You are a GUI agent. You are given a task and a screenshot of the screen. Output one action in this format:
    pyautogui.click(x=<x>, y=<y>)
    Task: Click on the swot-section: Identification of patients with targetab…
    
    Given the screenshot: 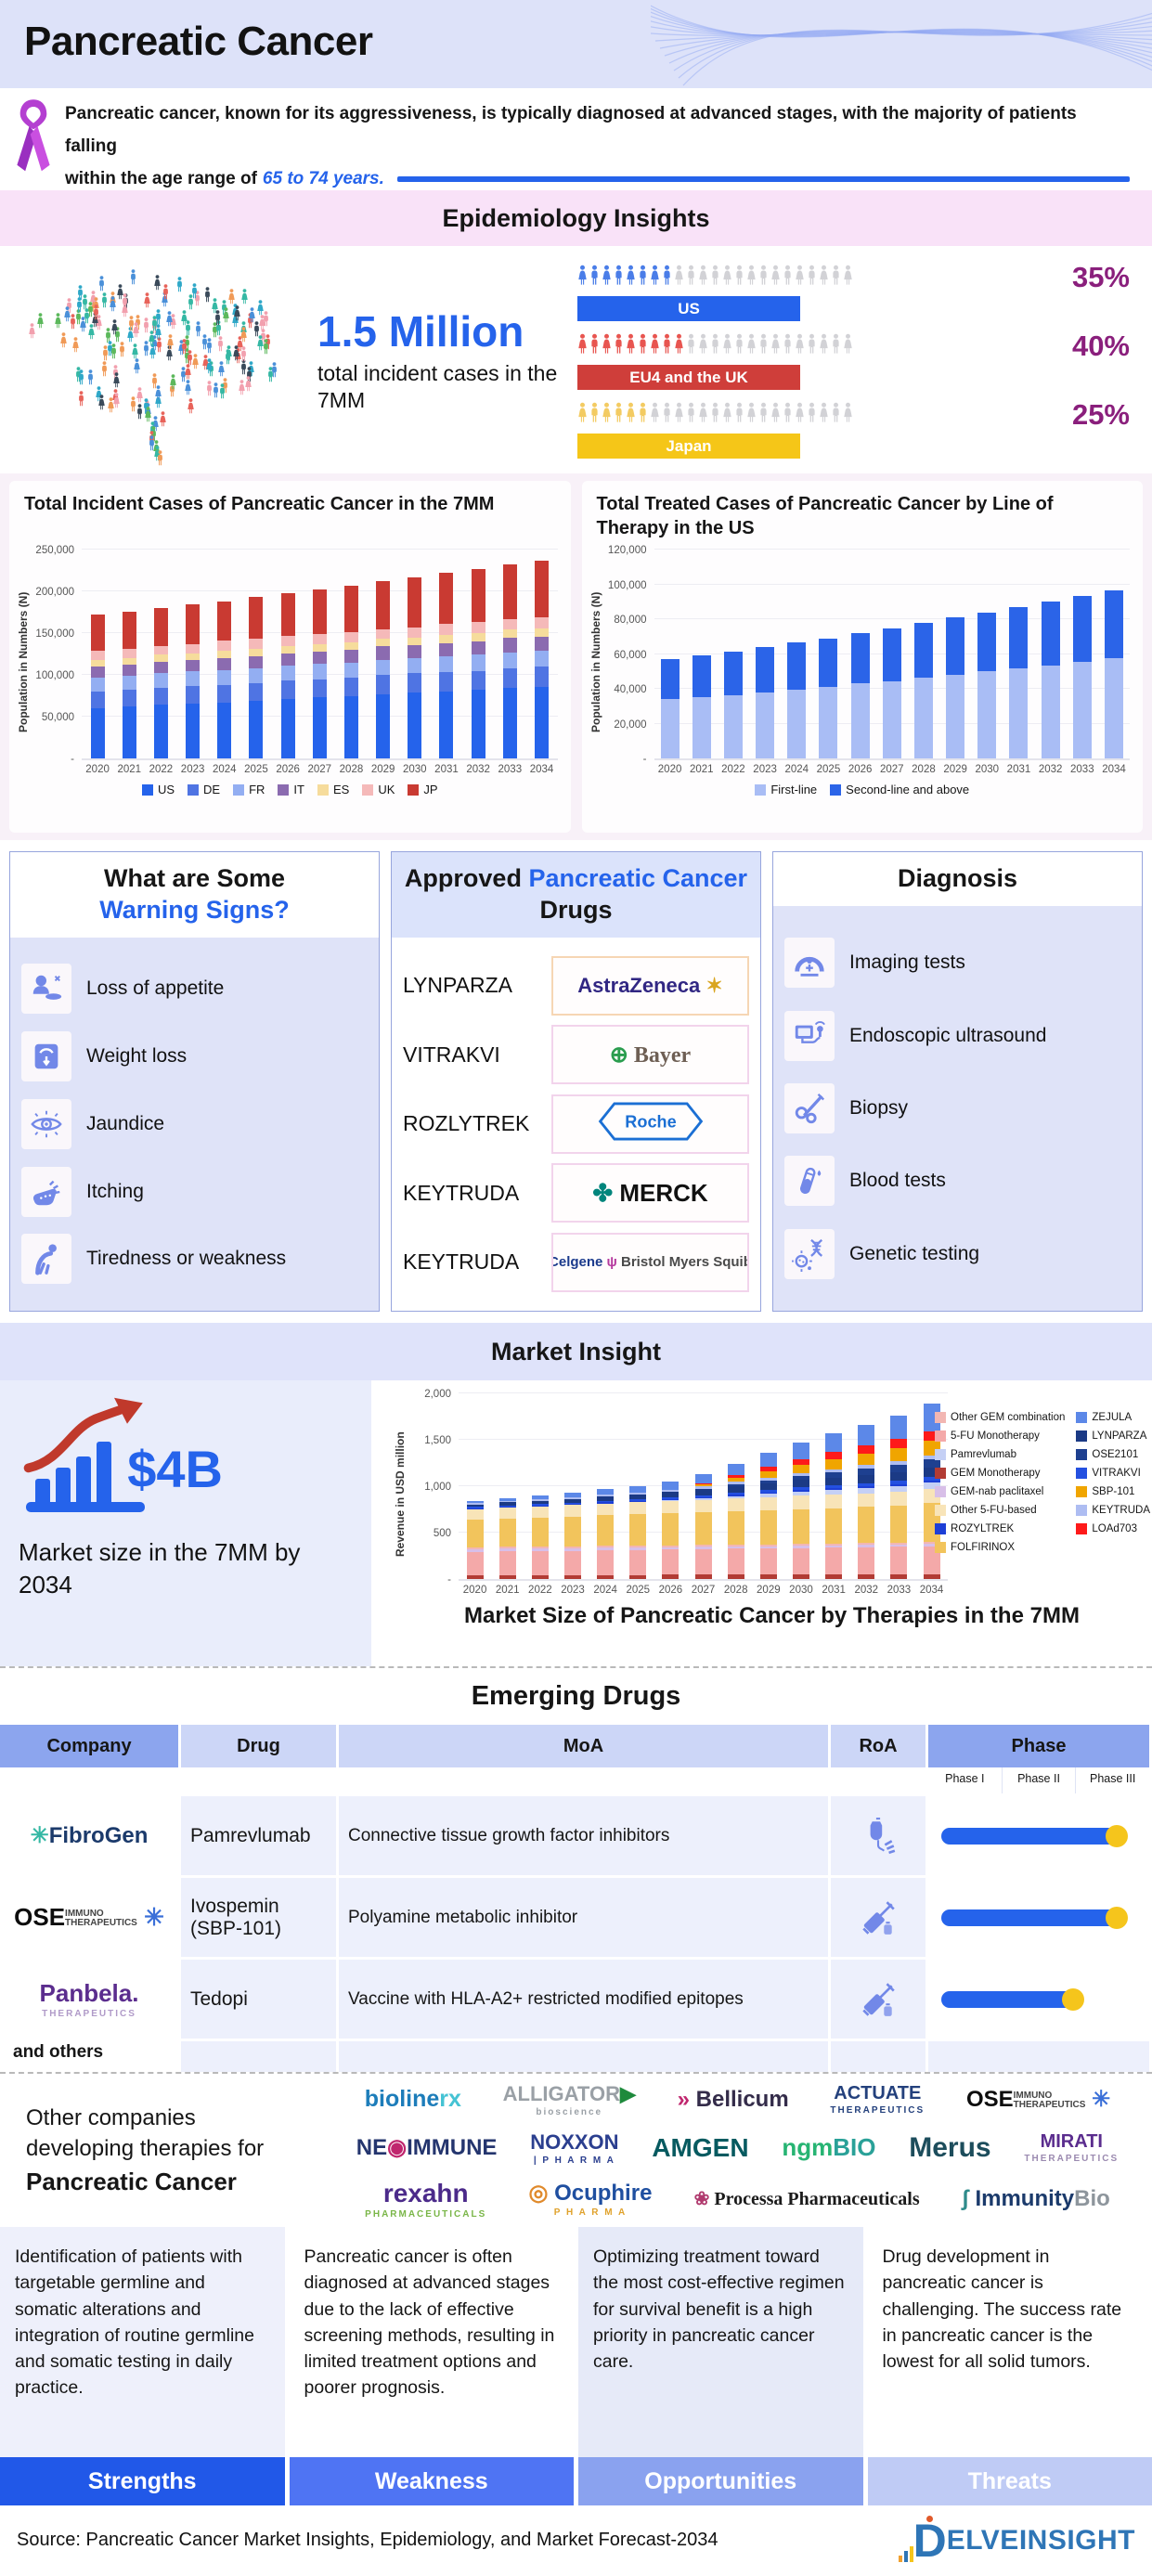 What is the action you would take?
    pyautogui.click(x=576, y=2366)
    